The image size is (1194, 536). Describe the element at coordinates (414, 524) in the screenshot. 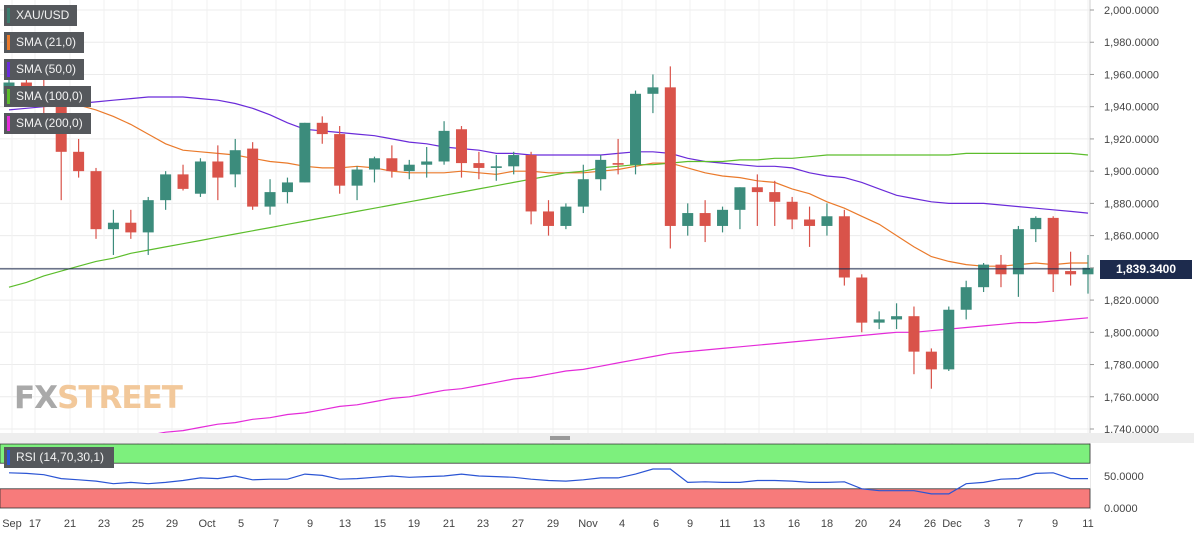

I see `time-tick-label: 19` at that location.